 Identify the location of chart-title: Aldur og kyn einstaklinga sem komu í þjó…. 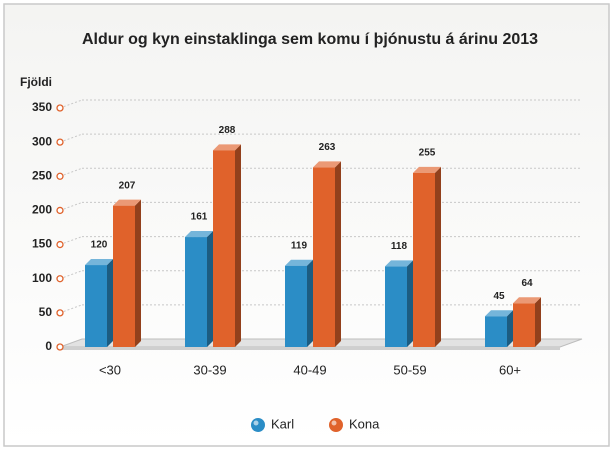
(310, 39).